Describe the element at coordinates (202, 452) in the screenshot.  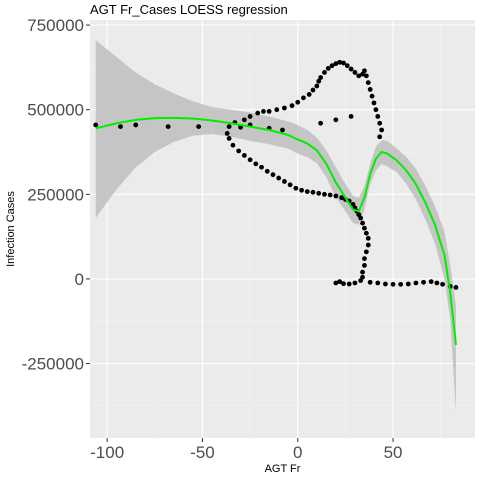
I see `x-tick-label: -50` at that location.